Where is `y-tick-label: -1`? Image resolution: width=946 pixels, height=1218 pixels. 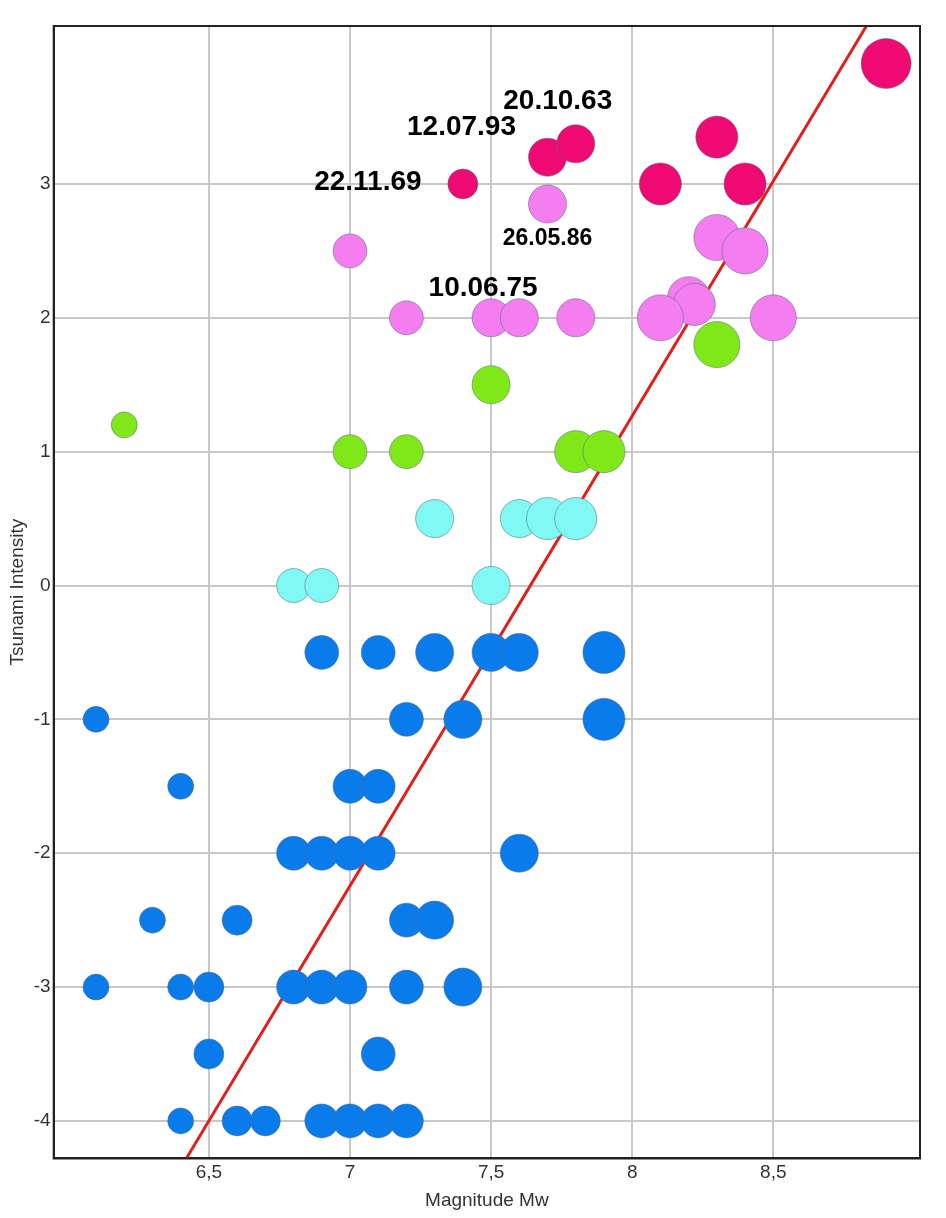
y-tick-label: -1 is located at coordinates (42, 718).